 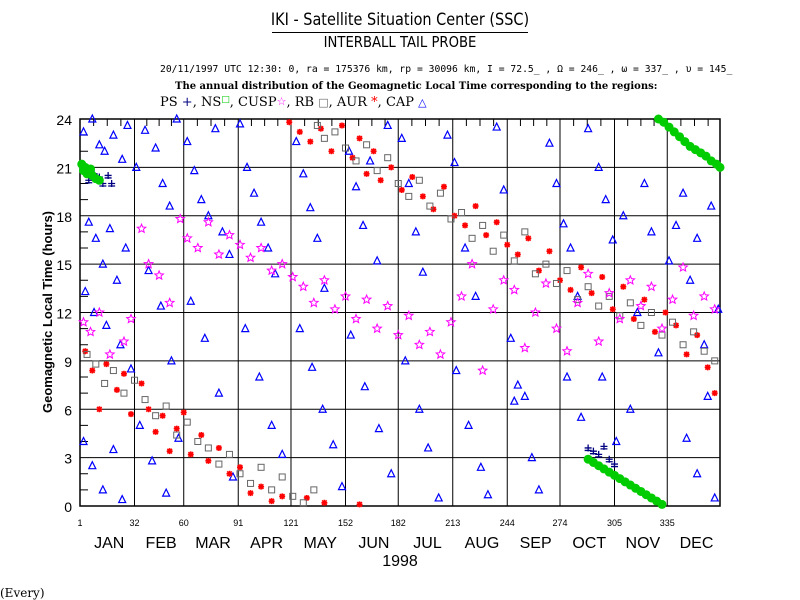 What do you see at coordinates (290, 523) in the screenshot?
I see `x-tick-label: 121` at bounding box center [290, 523].